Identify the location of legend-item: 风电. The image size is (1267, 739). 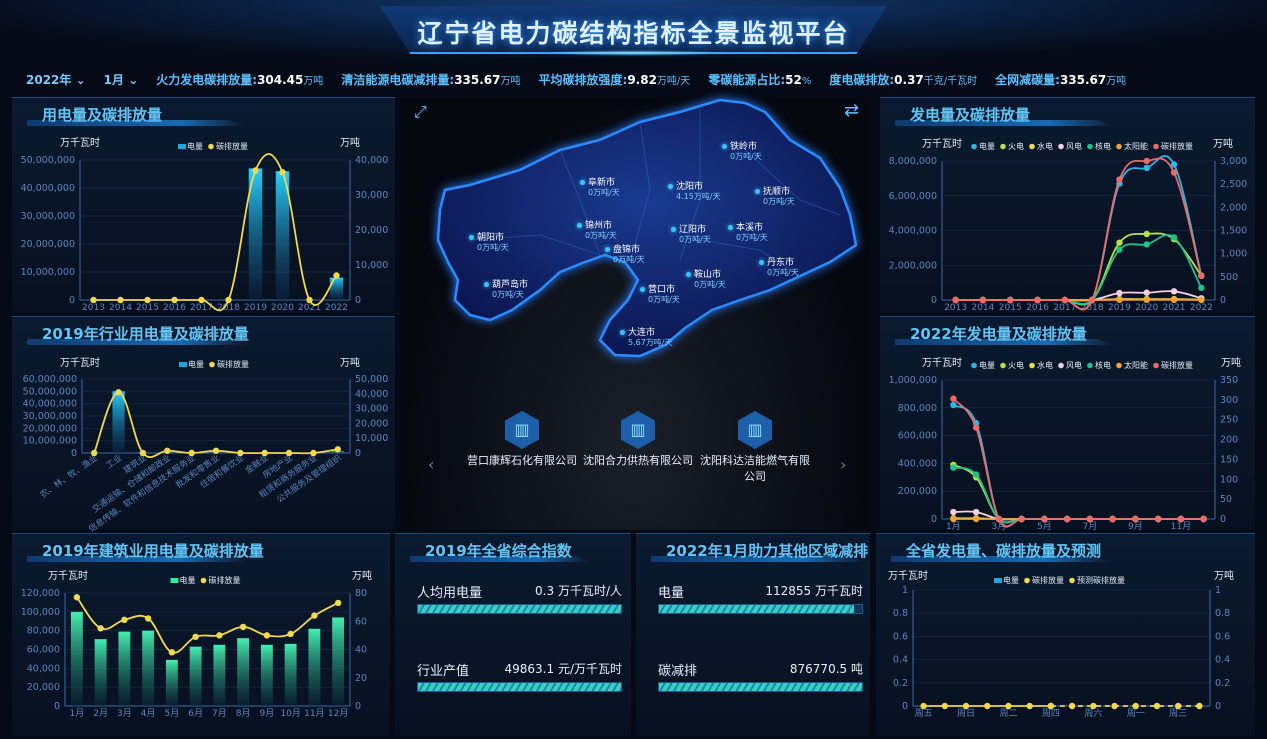
(1070, 146).